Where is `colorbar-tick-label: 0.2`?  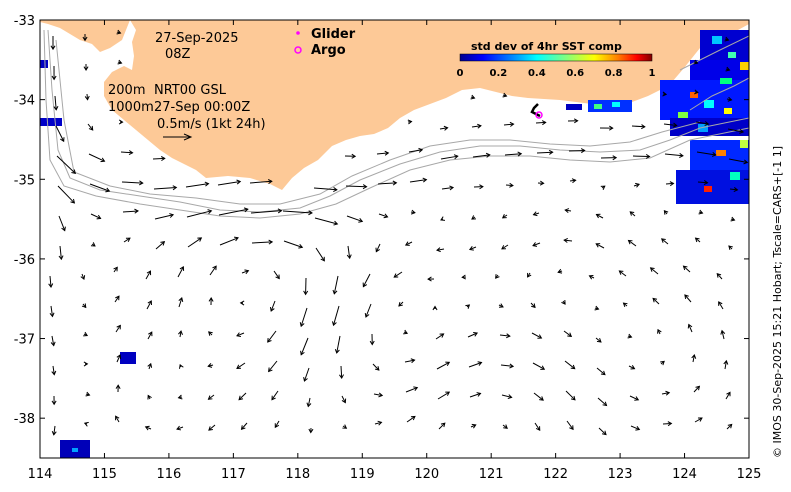
colorbar-tick-label: 0.2 is located at coordinates (499, 73).